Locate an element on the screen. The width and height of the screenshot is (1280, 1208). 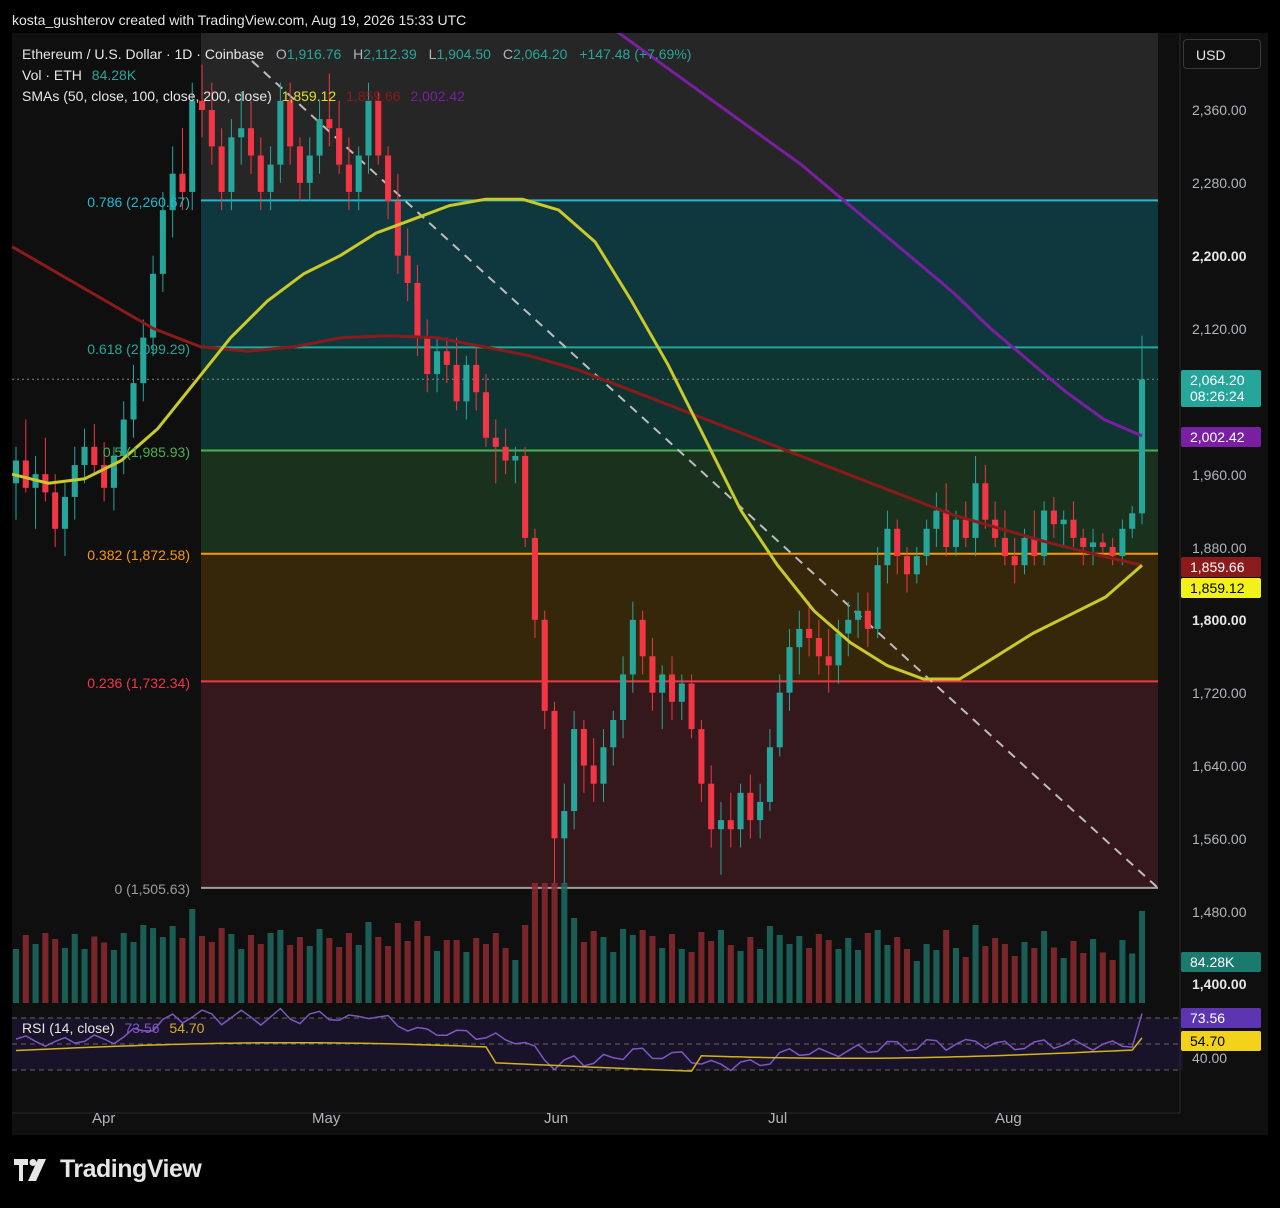
high-label: H is located at coordinates (358, 54).